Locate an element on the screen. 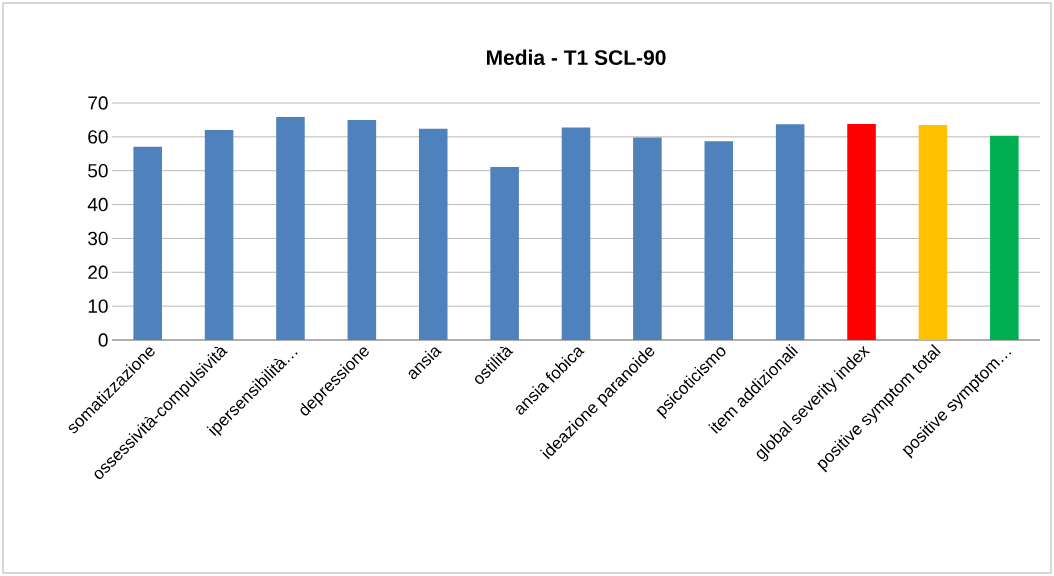 This screenshot has width=1054, height=576. y-tick-label: 40 is located at coordinates (97, 204).